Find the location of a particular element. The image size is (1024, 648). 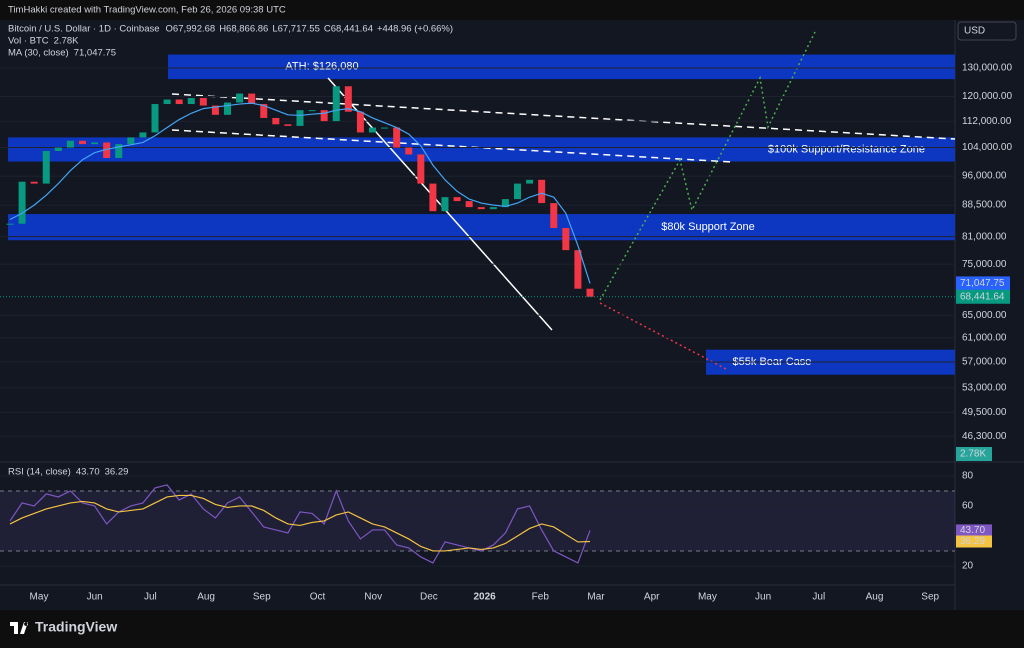

ohlc-value: +448.96 (+0.66%) is located at coordinates (415, 29).